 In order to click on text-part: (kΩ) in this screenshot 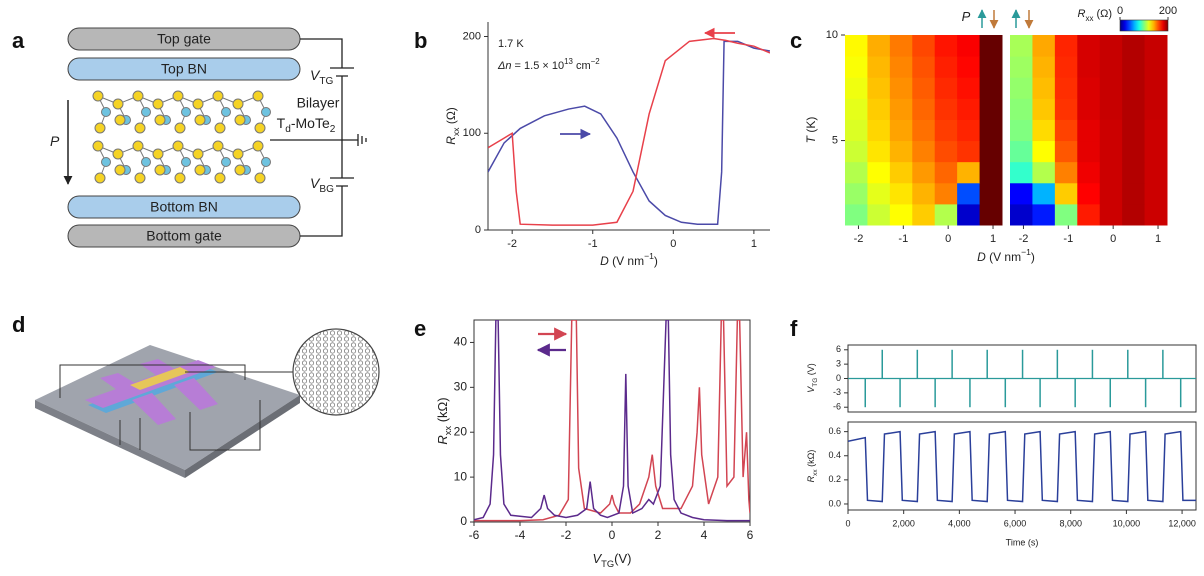, I will do `click(442, 411)`.